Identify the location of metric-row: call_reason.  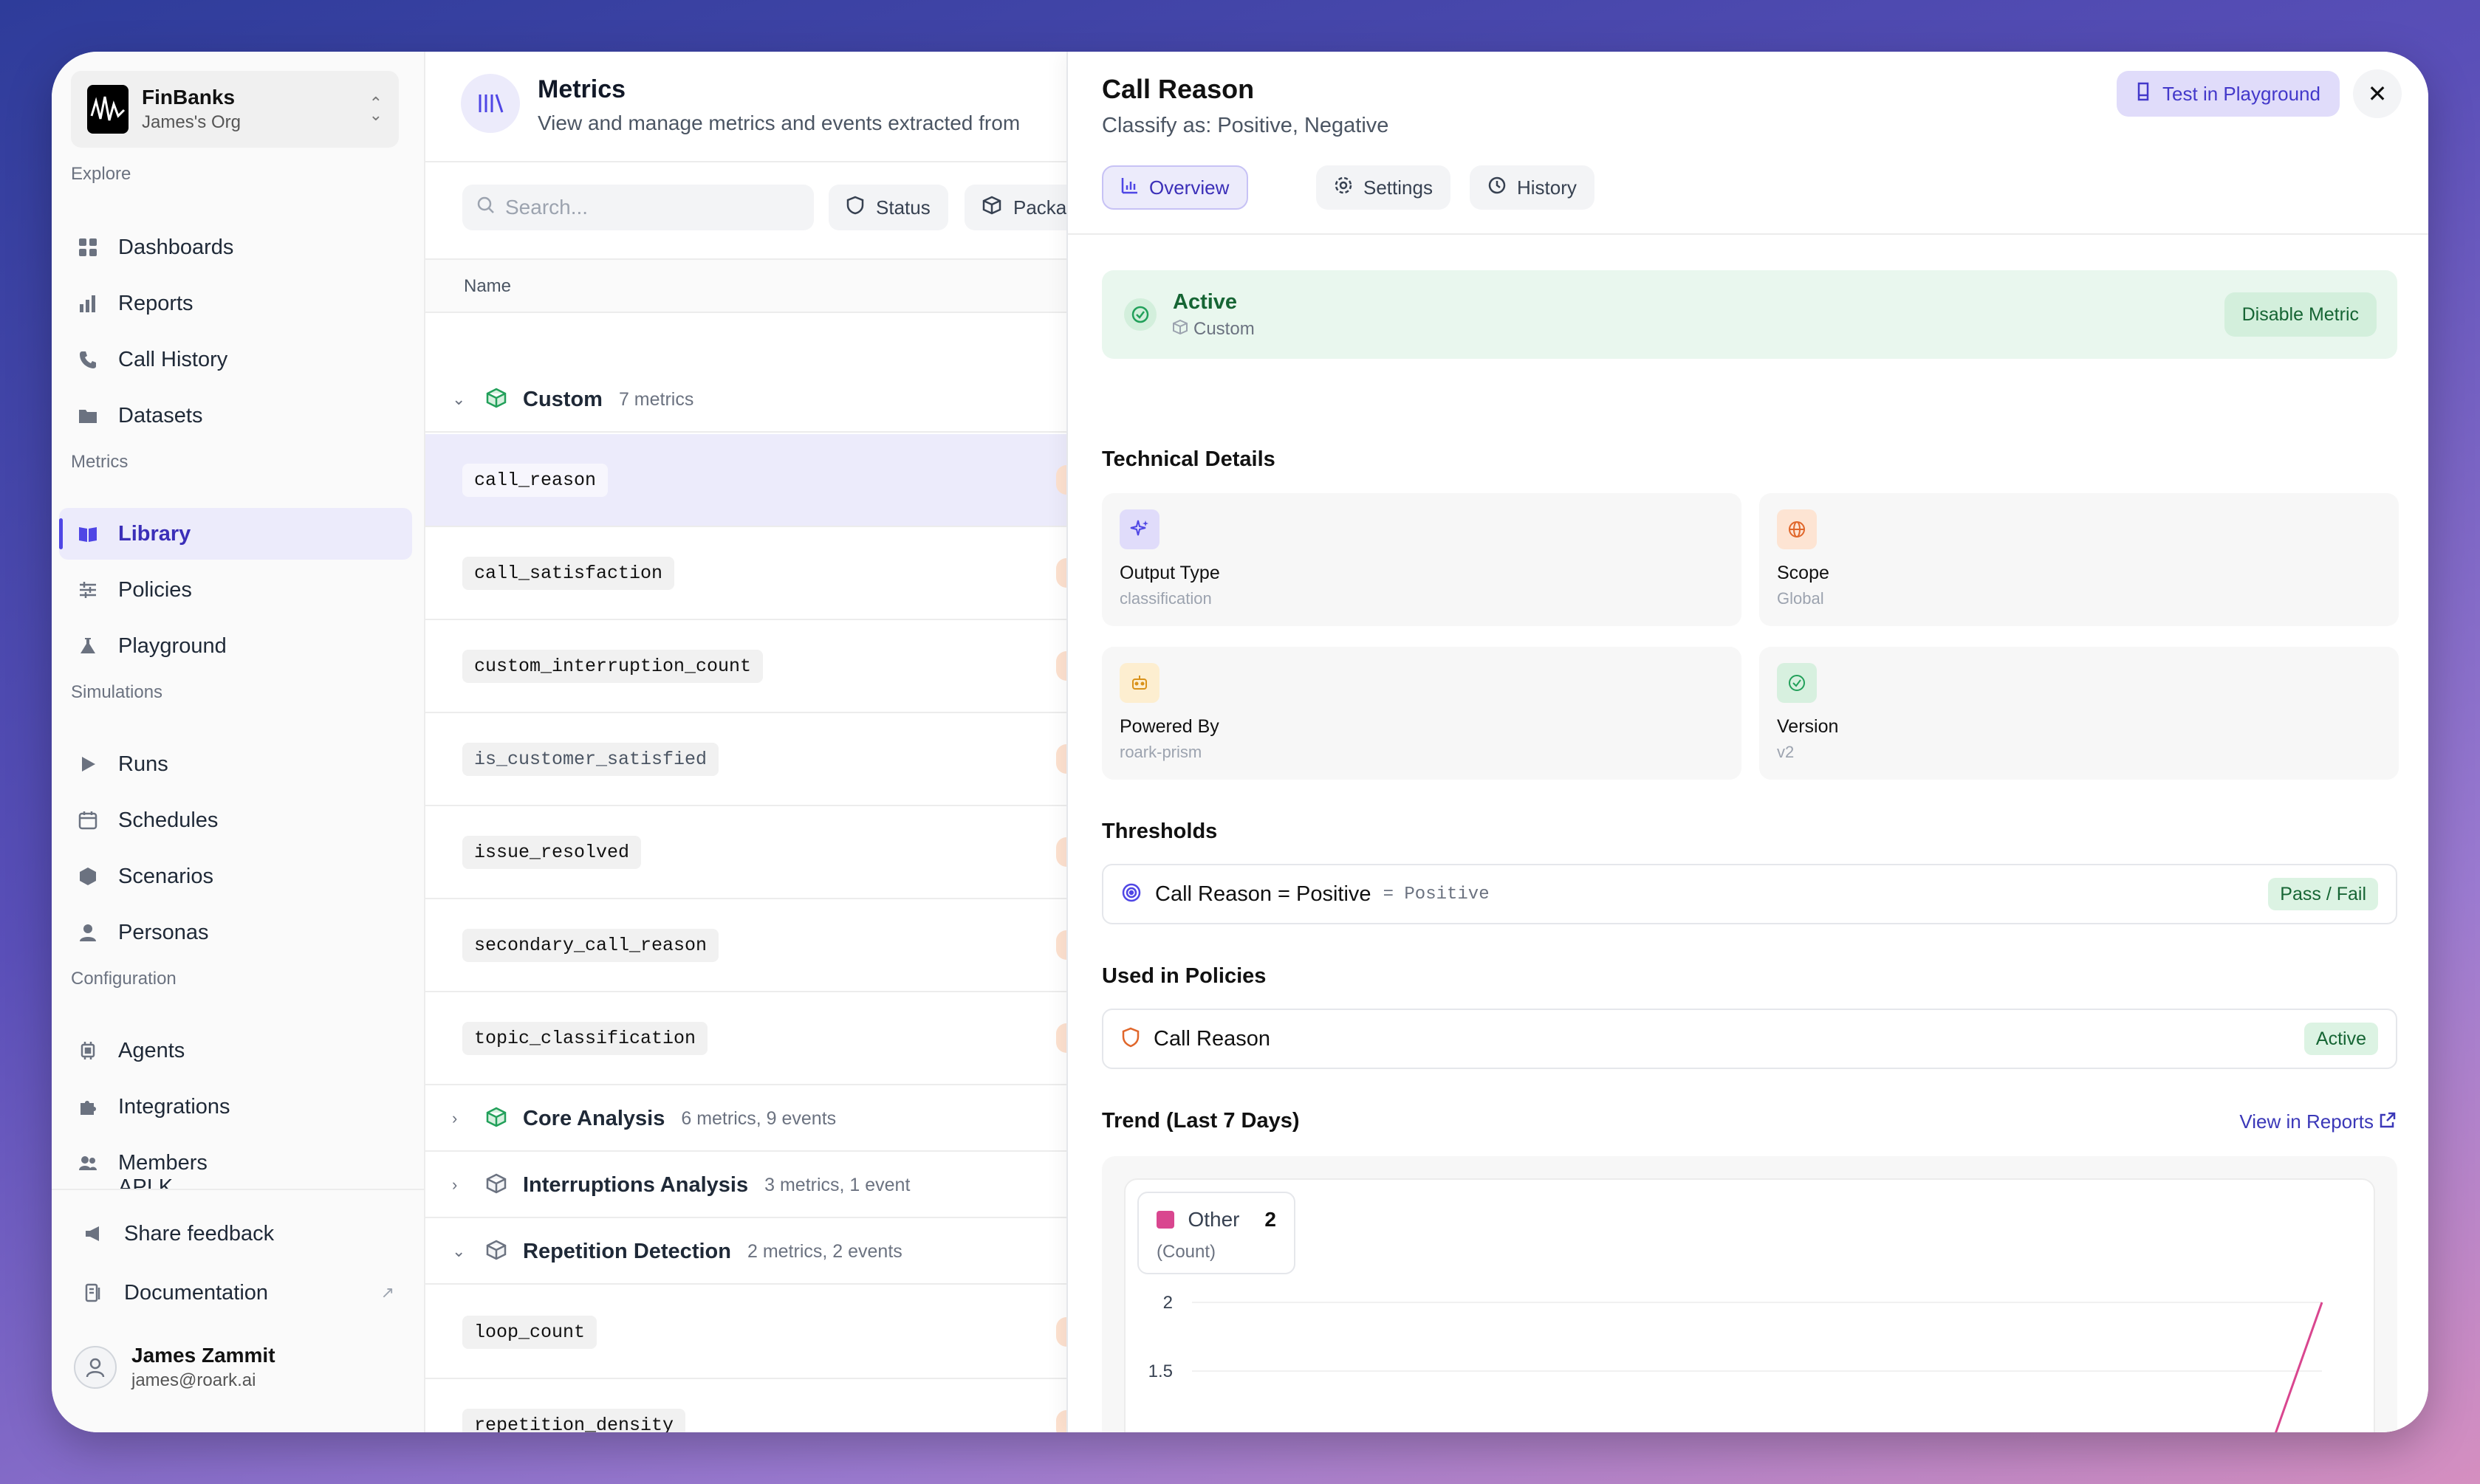
(745, 480).